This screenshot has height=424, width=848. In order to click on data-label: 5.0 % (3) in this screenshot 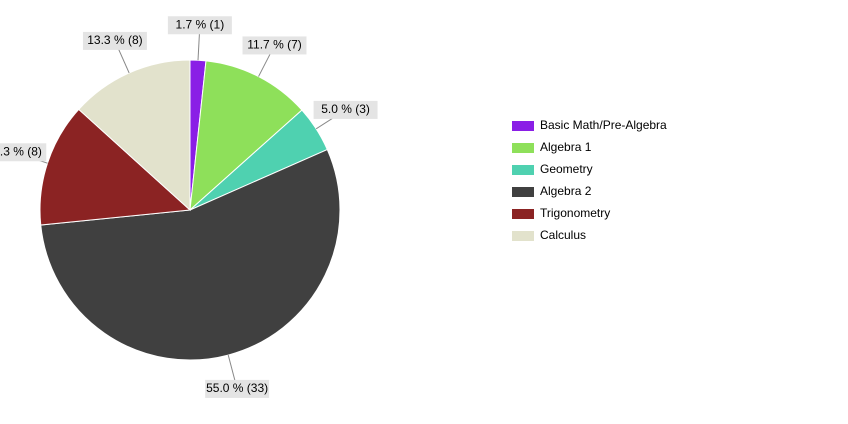, I will do `click(345, 109)`.